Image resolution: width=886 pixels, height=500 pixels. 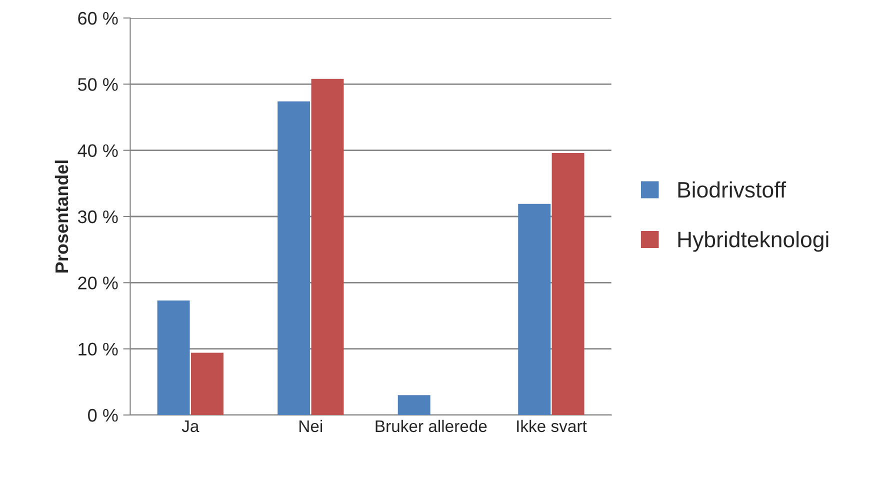 I want to click on x-tick-label: Ikke svart, so click(x=552, y=426).